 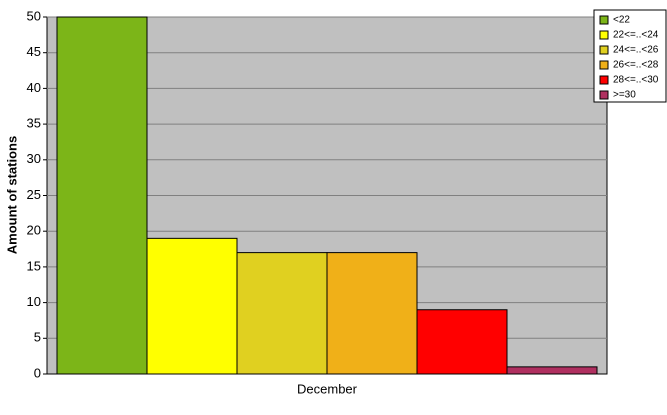 I want to click on x-tick-label: December, so click(x=327, y=388).